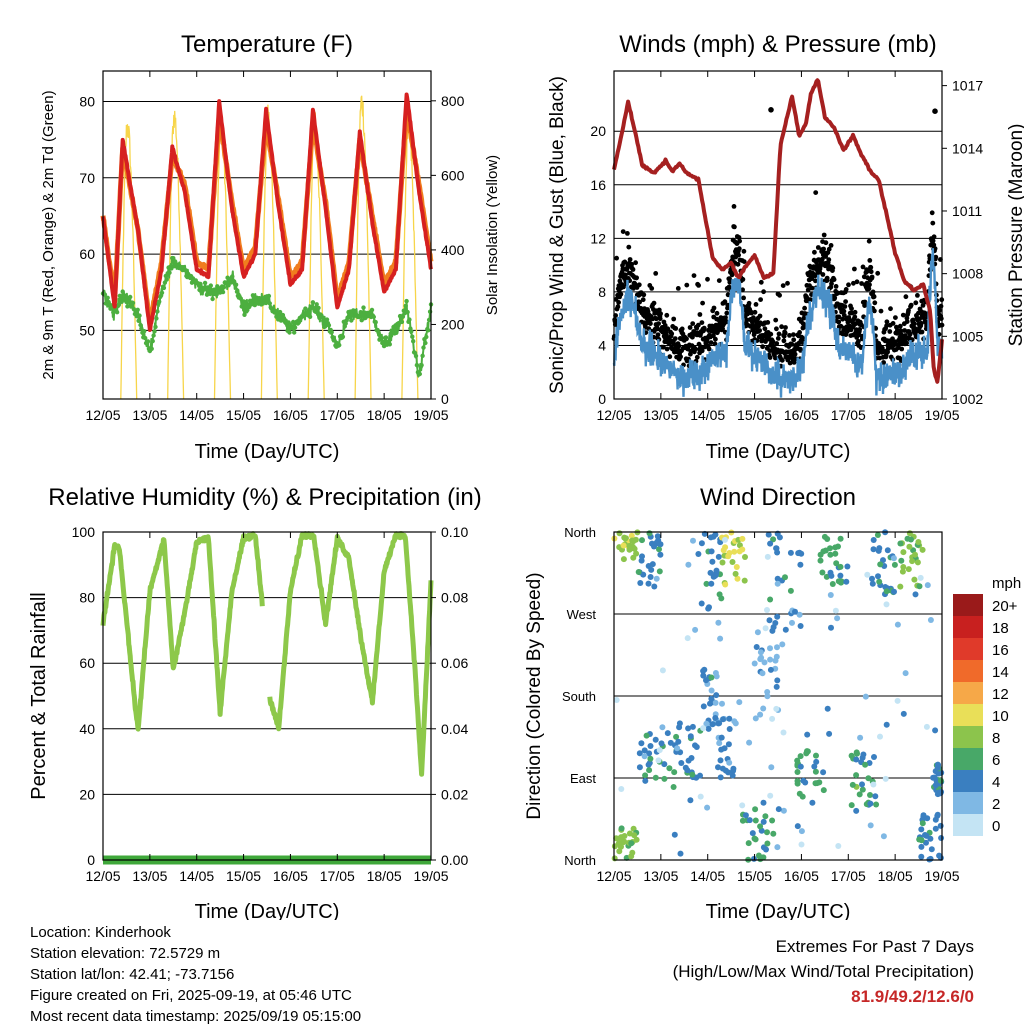  Describe the element at coordinates (580, 532) in the screenshot. I see `y-tick-label: North` at that location.